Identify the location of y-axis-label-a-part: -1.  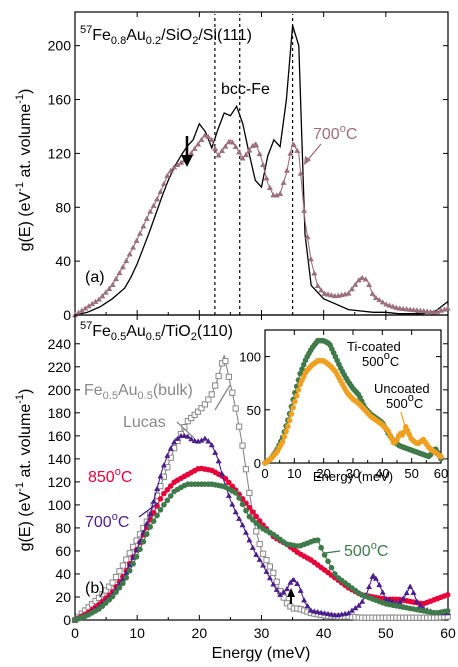
(20, 99).